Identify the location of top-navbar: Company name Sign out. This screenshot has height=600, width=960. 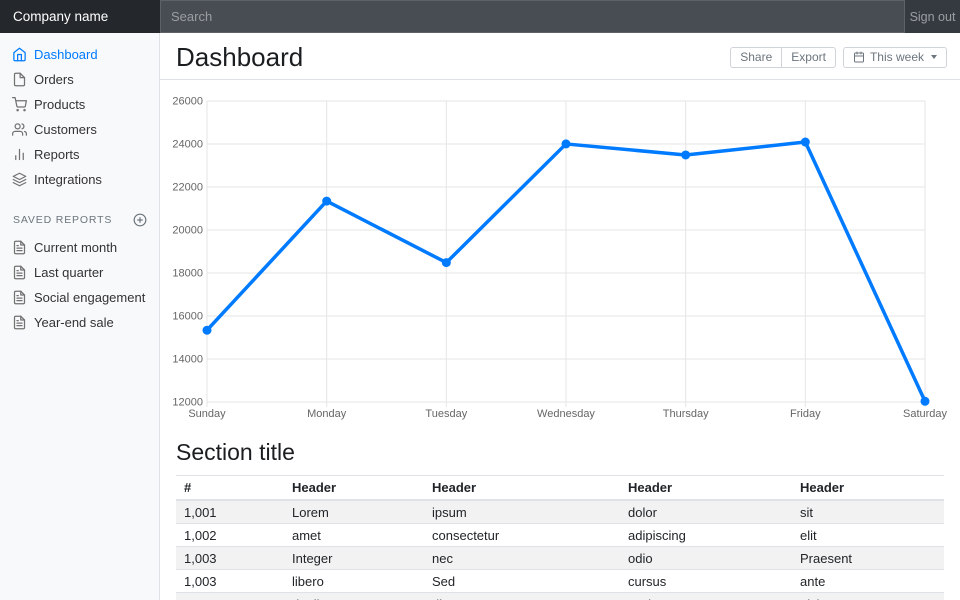
(480, 16).